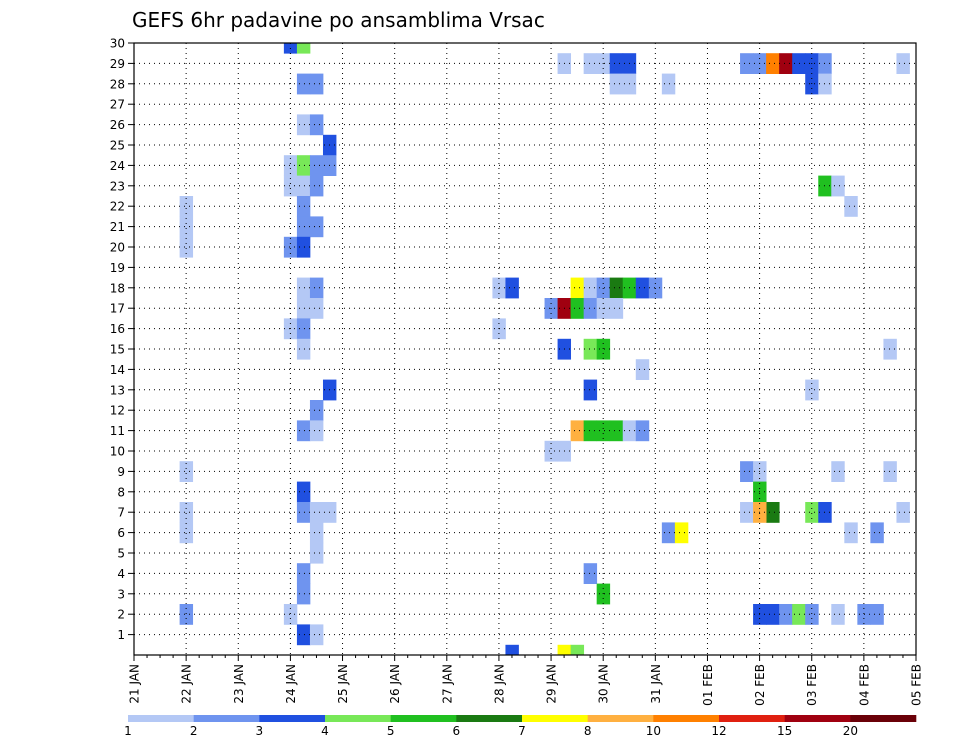 This screenshot has height=742, width=960. I want to click on y-tick-label: 1, so click(121, 635).